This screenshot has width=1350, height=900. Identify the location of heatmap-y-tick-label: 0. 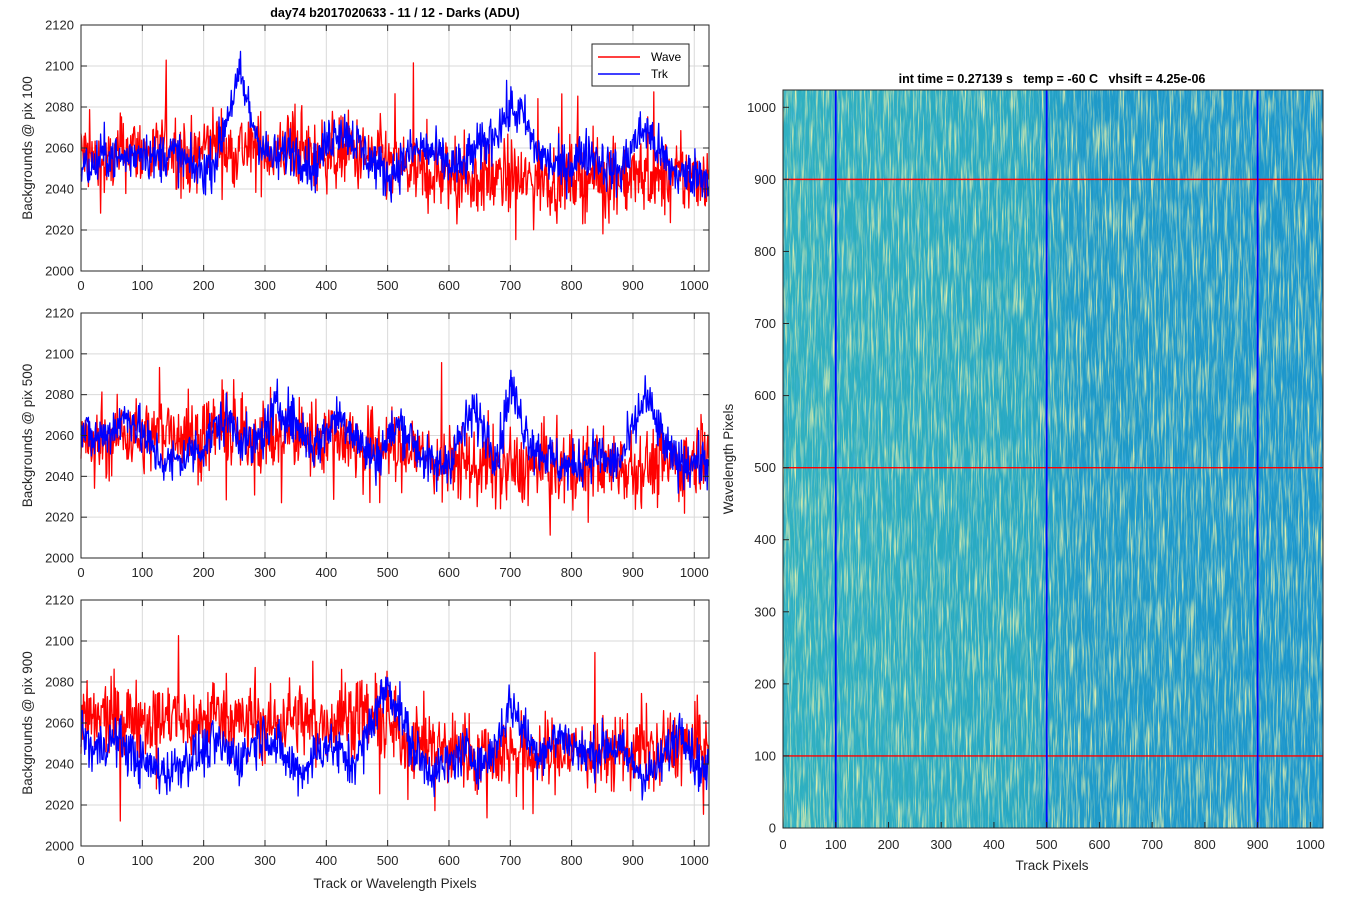
(772, 828).